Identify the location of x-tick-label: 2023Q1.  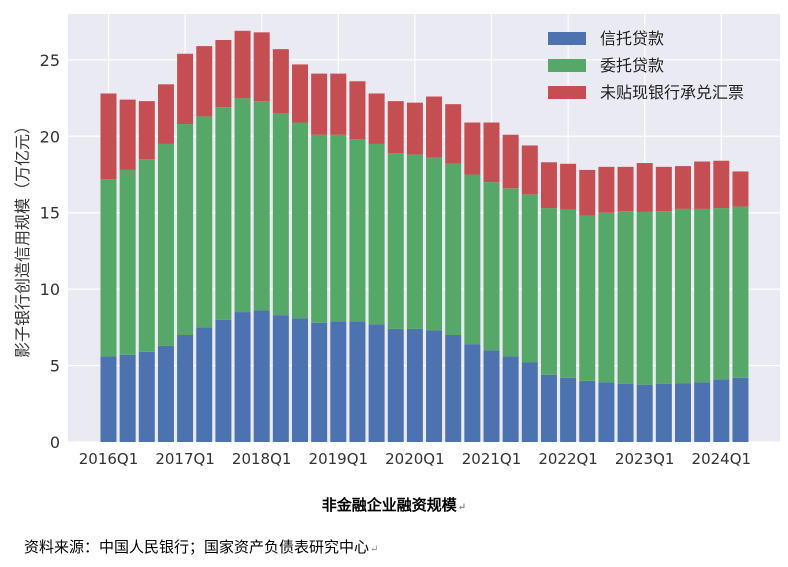
(645, 459).